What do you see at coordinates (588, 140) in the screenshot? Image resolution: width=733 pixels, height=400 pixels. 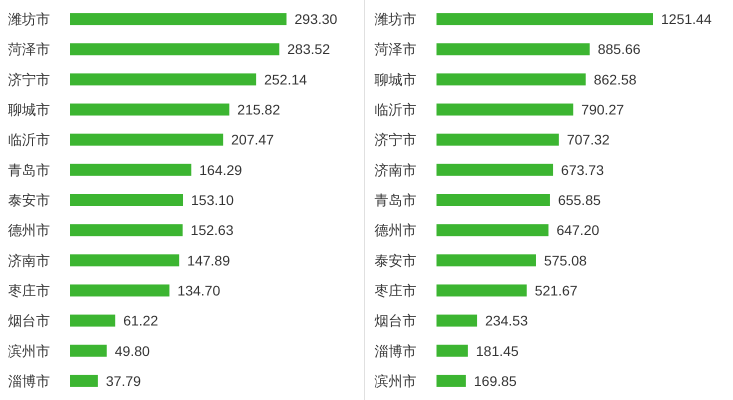 I see `data-label: 707.32` at bounding box center [588, 140].